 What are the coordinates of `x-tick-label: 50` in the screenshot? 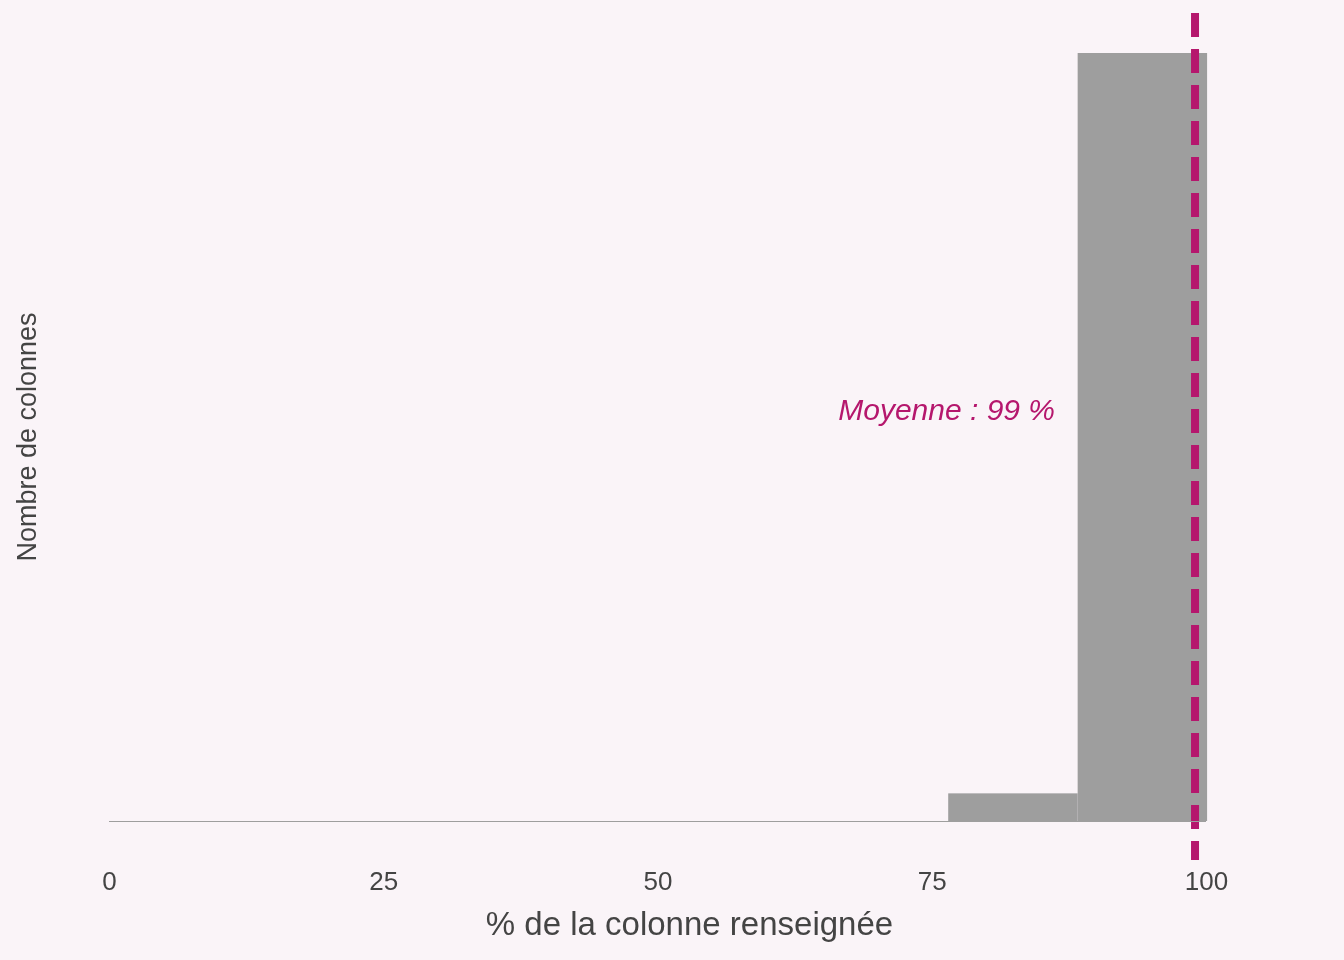 It's located at (658, 881).